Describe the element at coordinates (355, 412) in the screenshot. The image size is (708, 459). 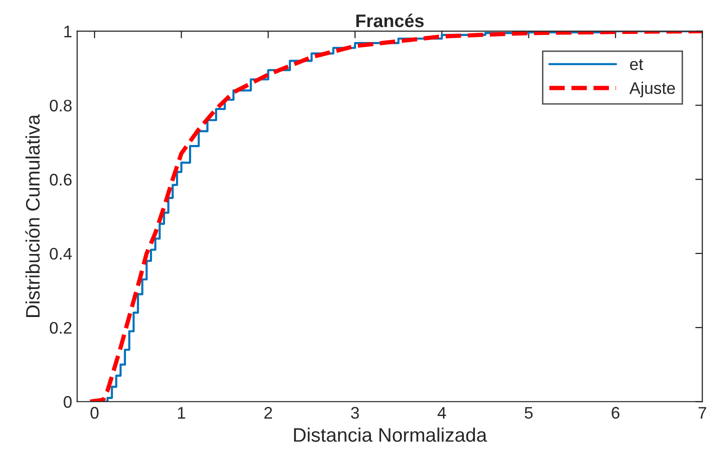
I see `x-tick-label: 3` at that location.